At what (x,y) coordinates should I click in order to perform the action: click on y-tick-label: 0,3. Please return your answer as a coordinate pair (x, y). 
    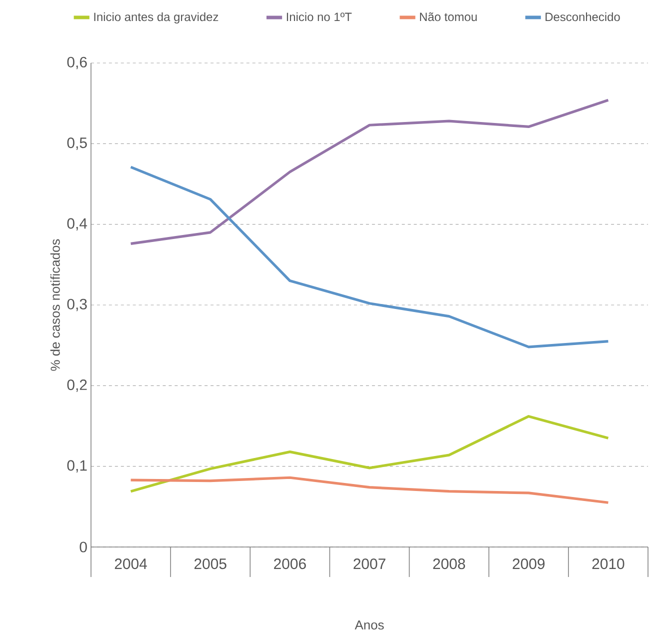
    Looking at the image, I should click on (77, 305).